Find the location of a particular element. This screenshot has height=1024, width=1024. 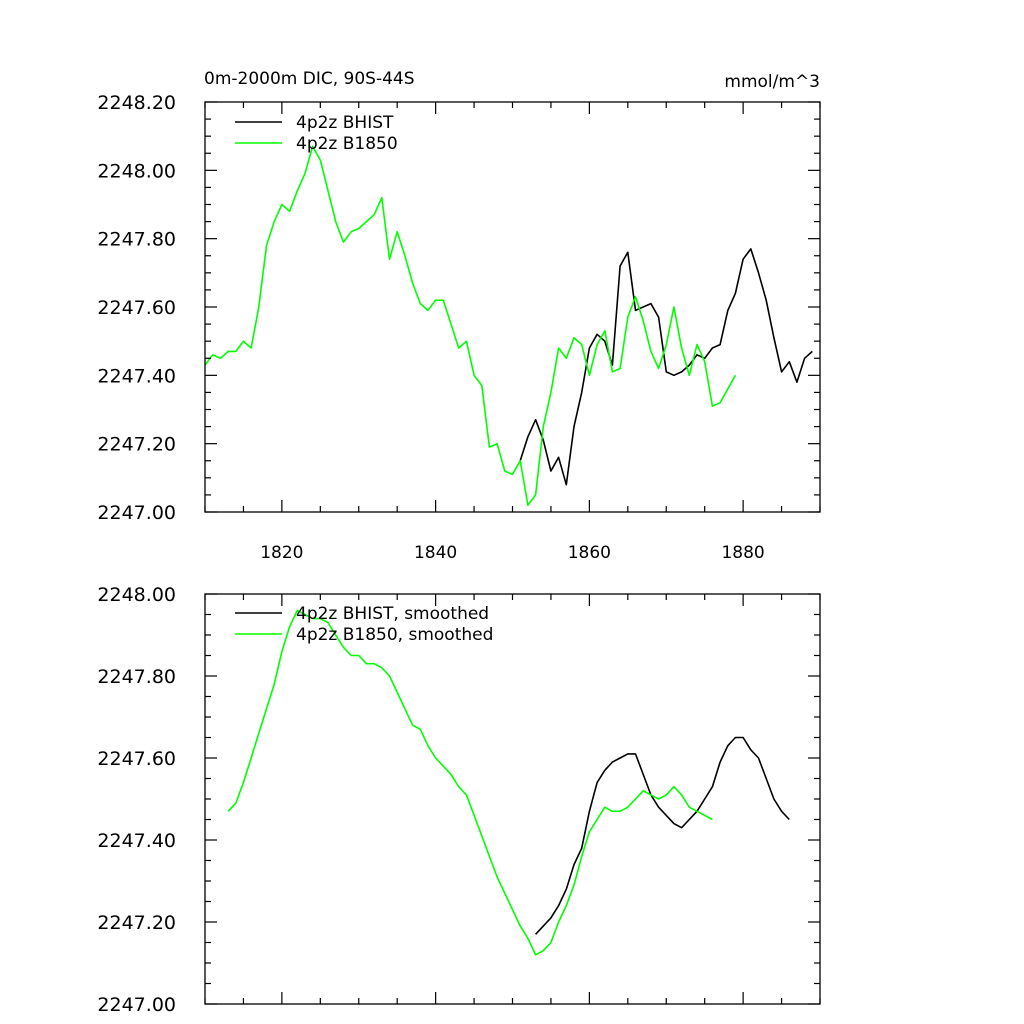

bottom-panel-y-tick-label: 2247.20 is located at coordinates (136, 923).